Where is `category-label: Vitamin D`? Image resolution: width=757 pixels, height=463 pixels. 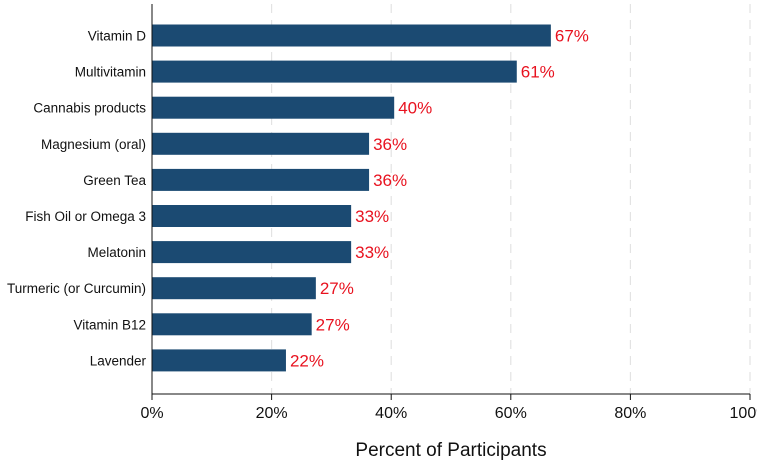
category-label: Vitamin D is located at coordinates (117, 36).